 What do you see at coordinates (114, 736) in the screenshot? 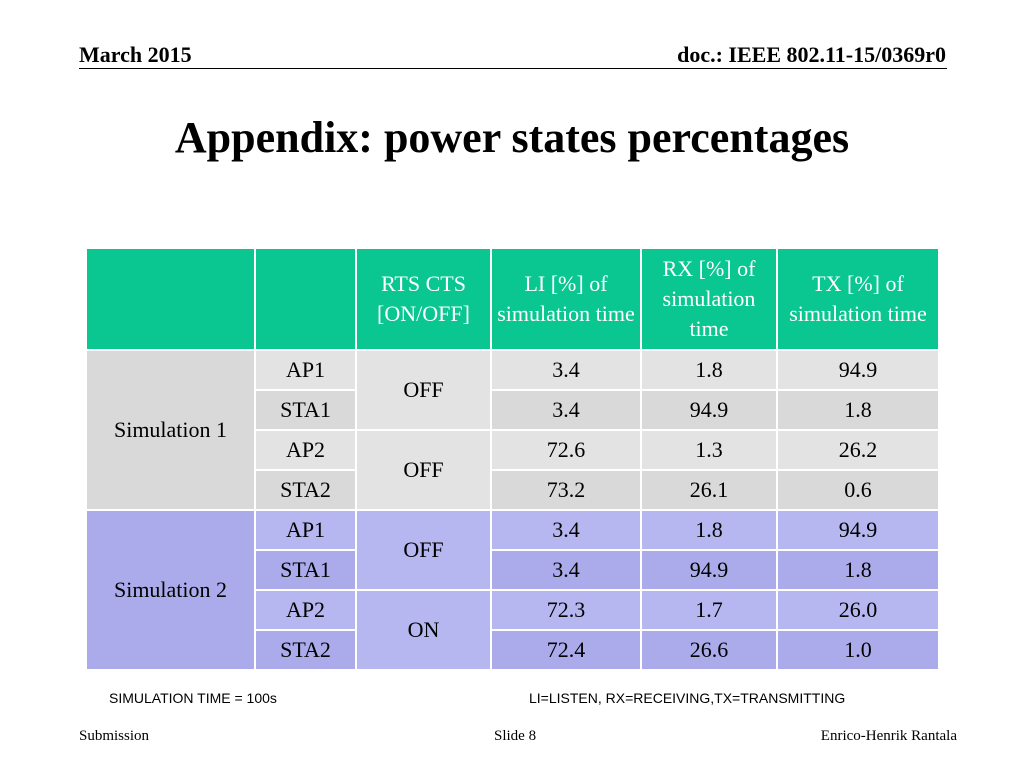
I see `footer-submission: Submission` at bounding box center [114, 736].